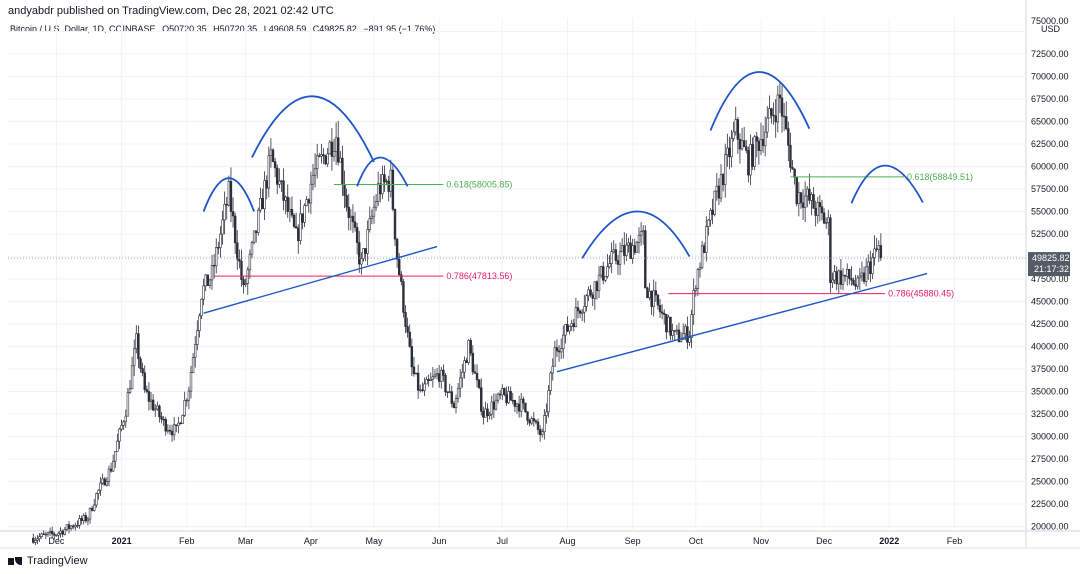 The height and width of the screenshot is (574, 1080). I want to click on time-tick-label: 2021, so click(122, 541).